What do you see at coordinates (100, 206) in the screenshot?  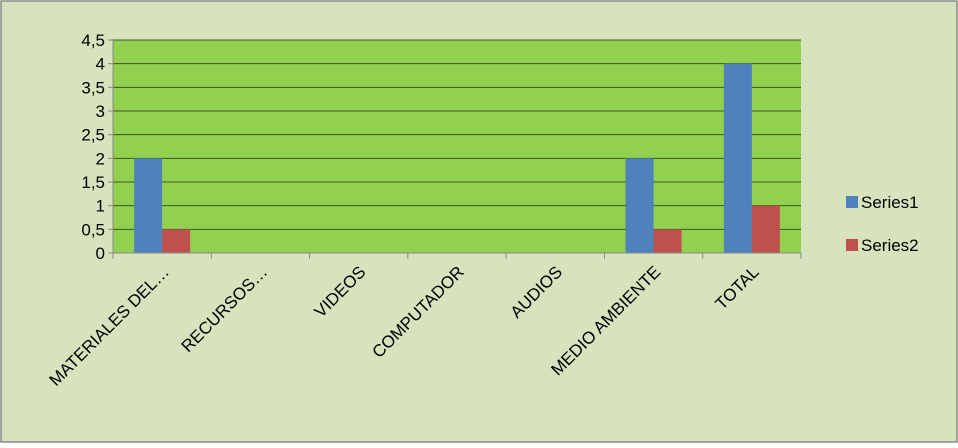 I see `y-tick-label: 1` at bounding box center [100, 206].